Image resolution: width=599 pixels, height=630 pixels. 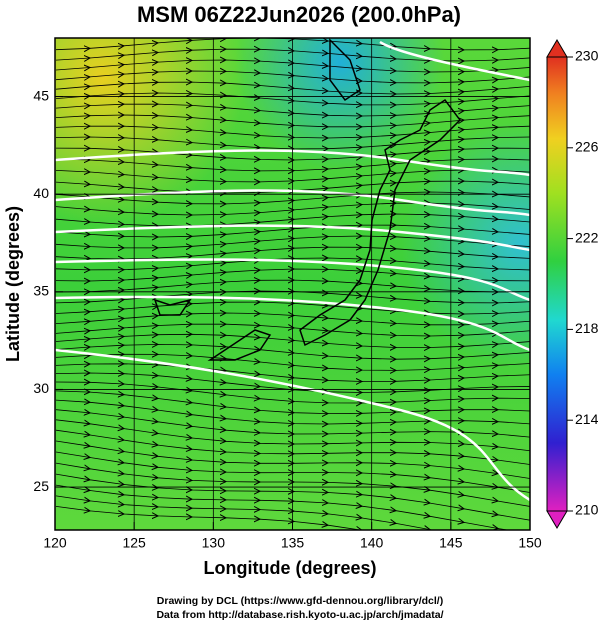 What do you see at coordinates (587, 237) in the screenshot?
I see `colorbar-tick-label: 222` at bounding box center [587, 237].